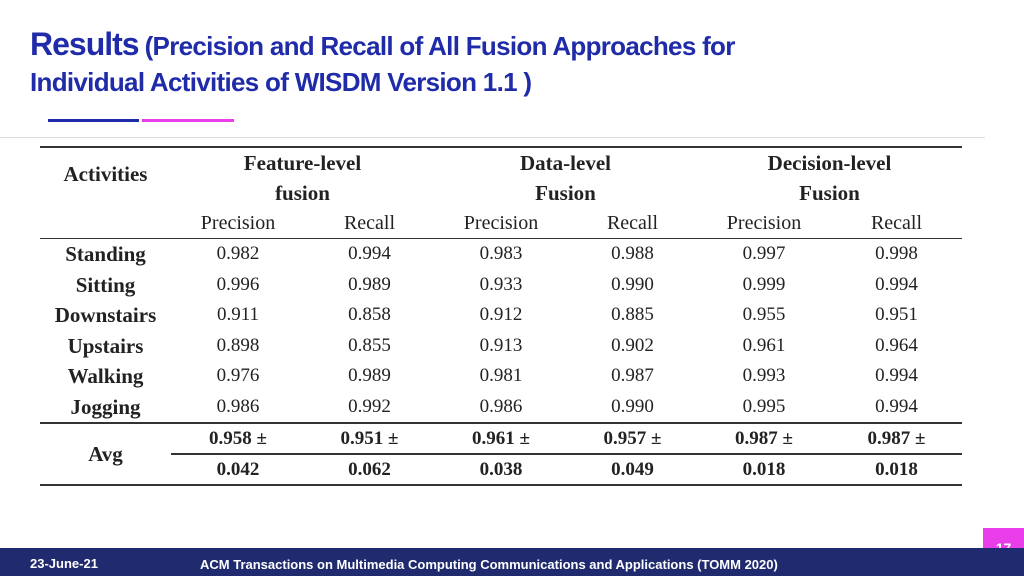  What do you see at coordinates (105, 315) in the screenshot?
I see `activity-name: Downstairs` at bounding box center [105, 315].